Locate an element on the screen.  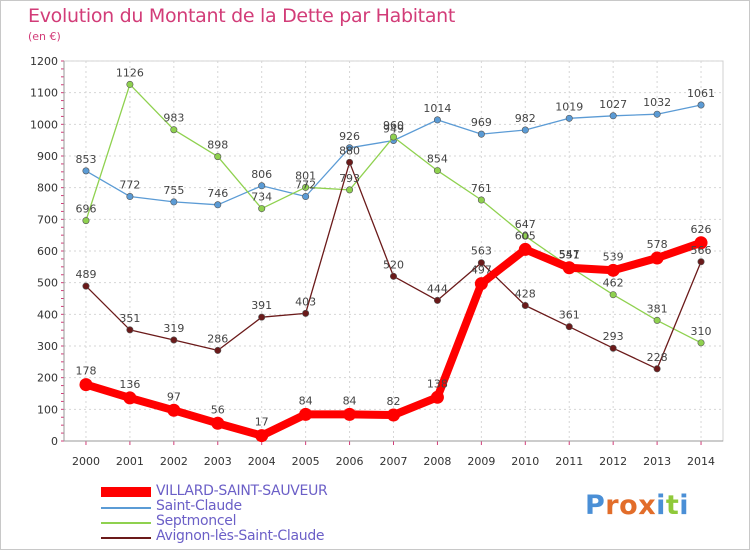
y-tick-label: 0 is located at coordinates (54, 441).